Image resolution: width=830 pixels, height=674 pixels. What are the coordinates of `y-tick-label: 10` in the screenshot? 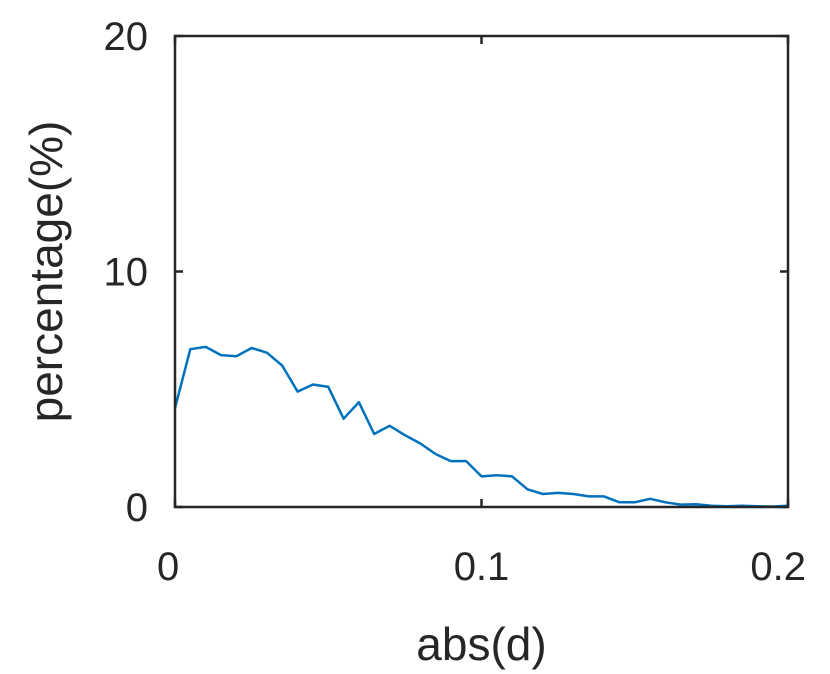 It's located at (126, 273).